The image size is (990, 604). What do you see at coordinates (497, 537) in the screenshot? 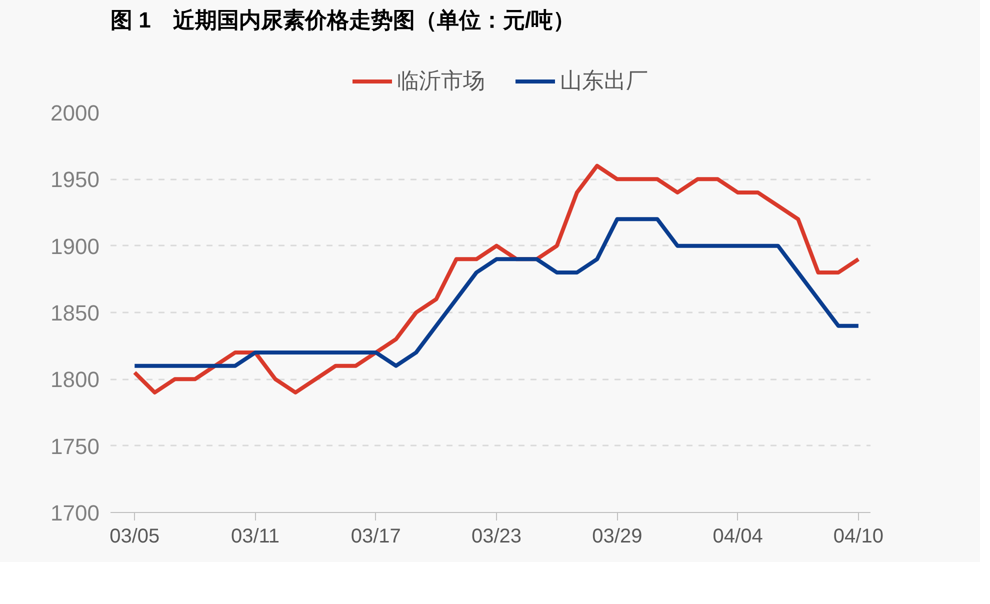
I see `x-tick-label: 03/23` at bounding box center [497, 537].